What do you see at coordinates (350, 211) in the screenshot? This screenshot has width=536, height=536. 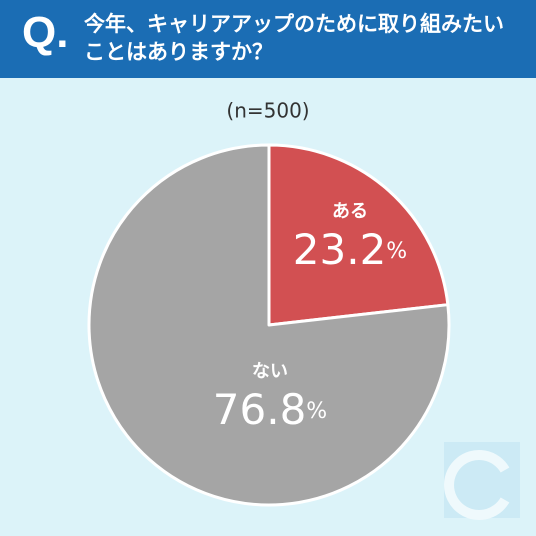 I see `slice-label: ある` at bounding box center [350, 211].